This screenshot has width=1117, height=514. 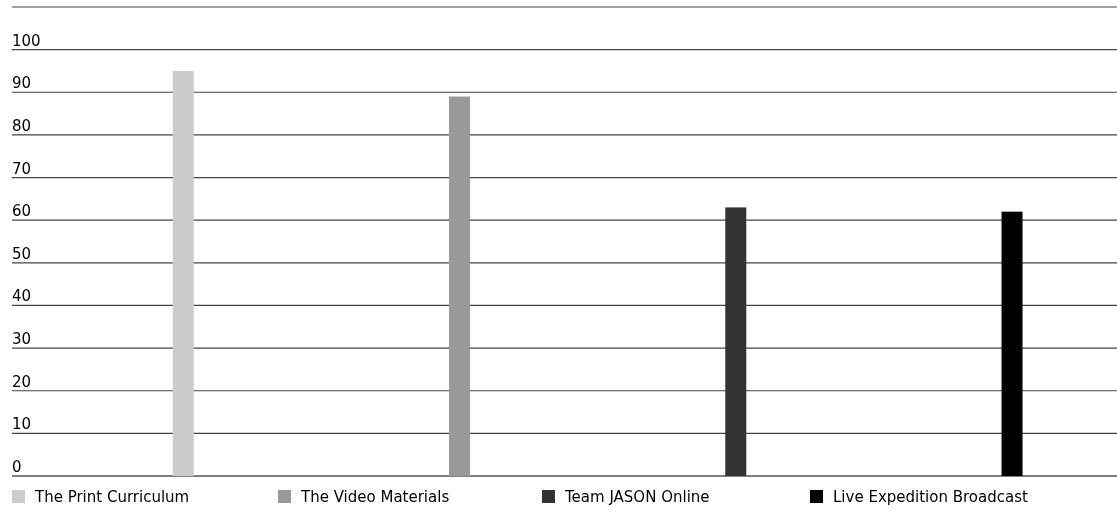 I want to click on y-tick-label: 10, so click(x=22, y=424).